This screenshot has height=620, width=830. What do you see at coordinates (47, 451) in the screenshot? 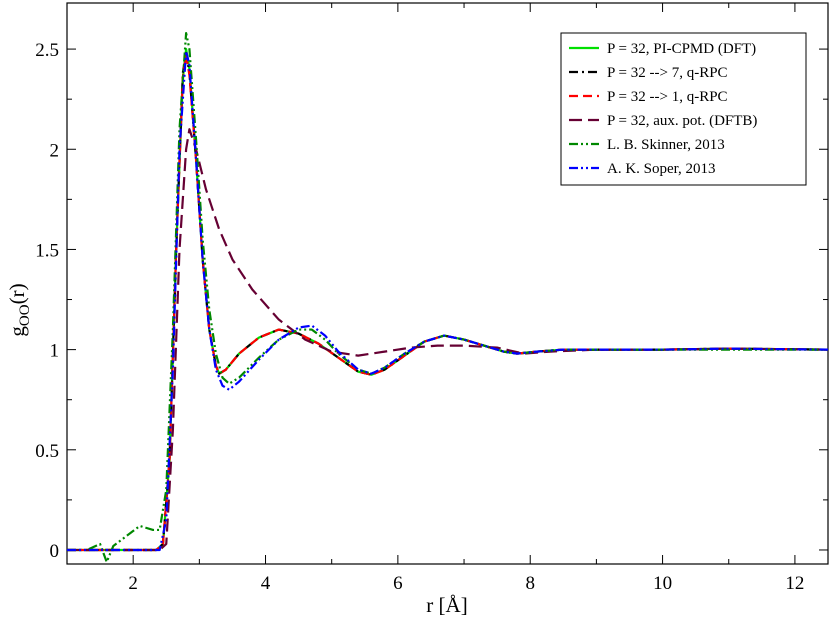
I see `y-tick-label: 0.5` at bounding box center [47, 451].